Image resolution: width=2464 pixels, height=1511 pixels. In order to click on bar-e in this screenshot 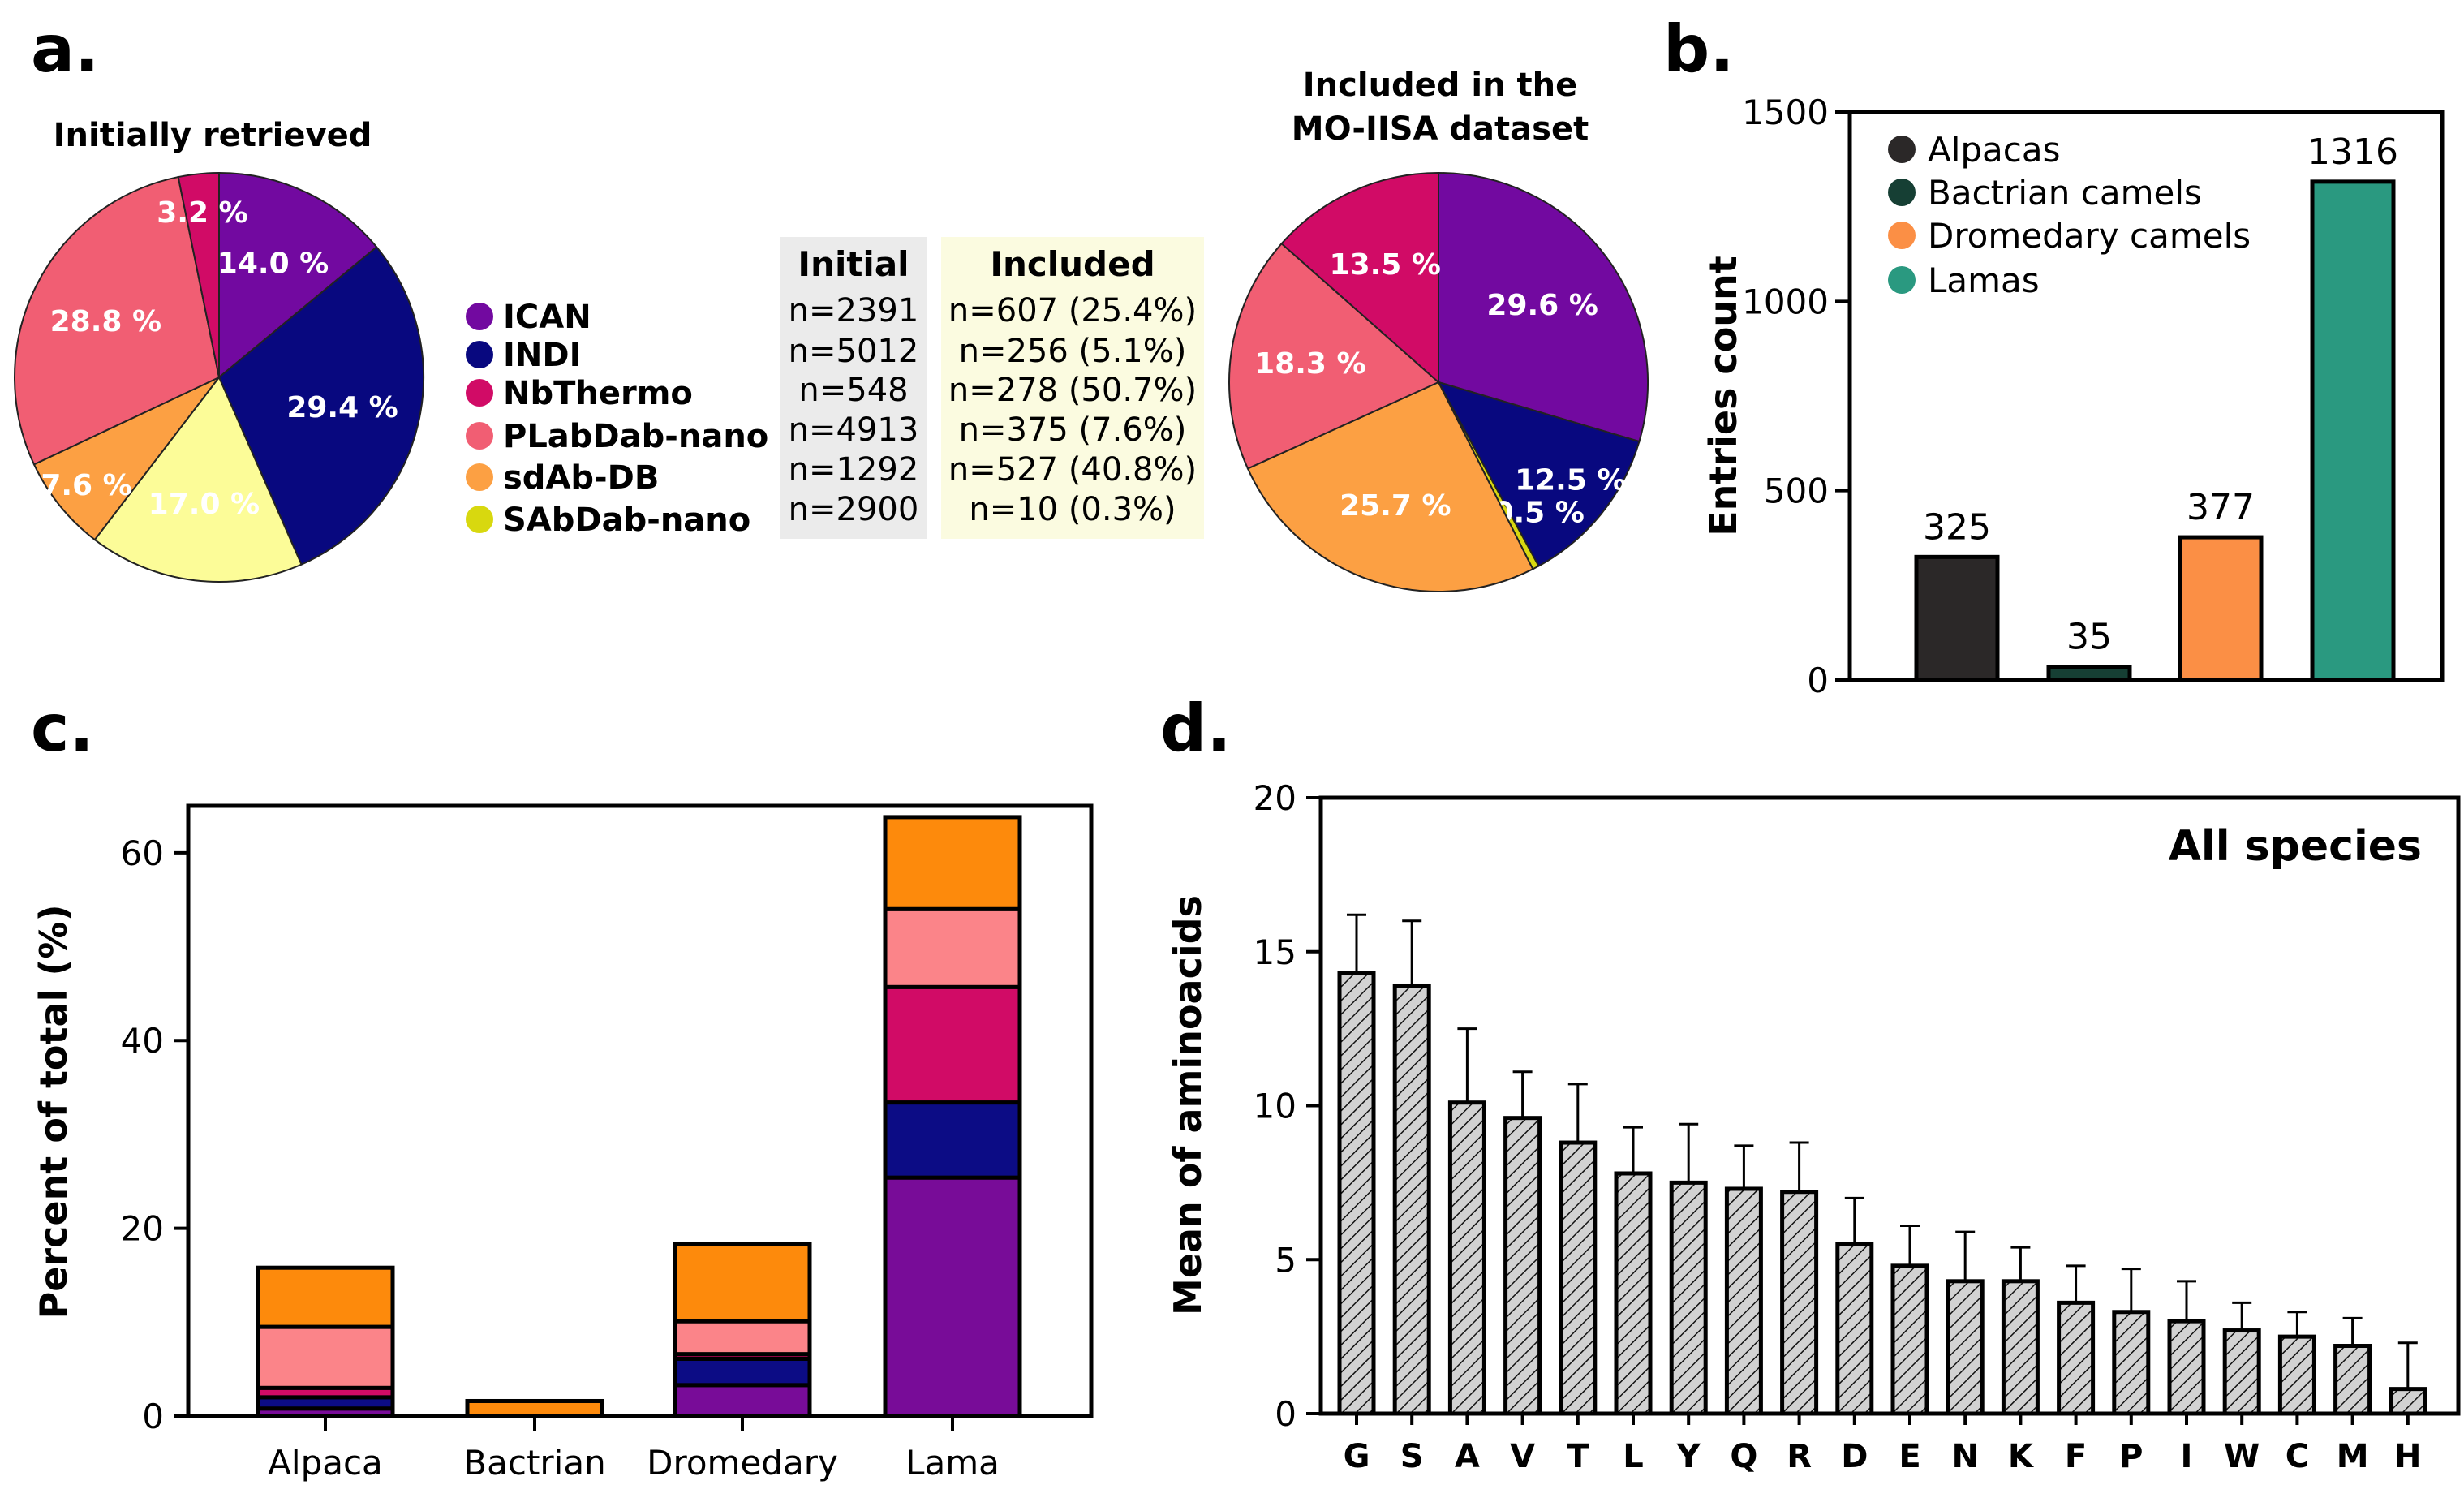, I will do `click(1909, 1339)`.